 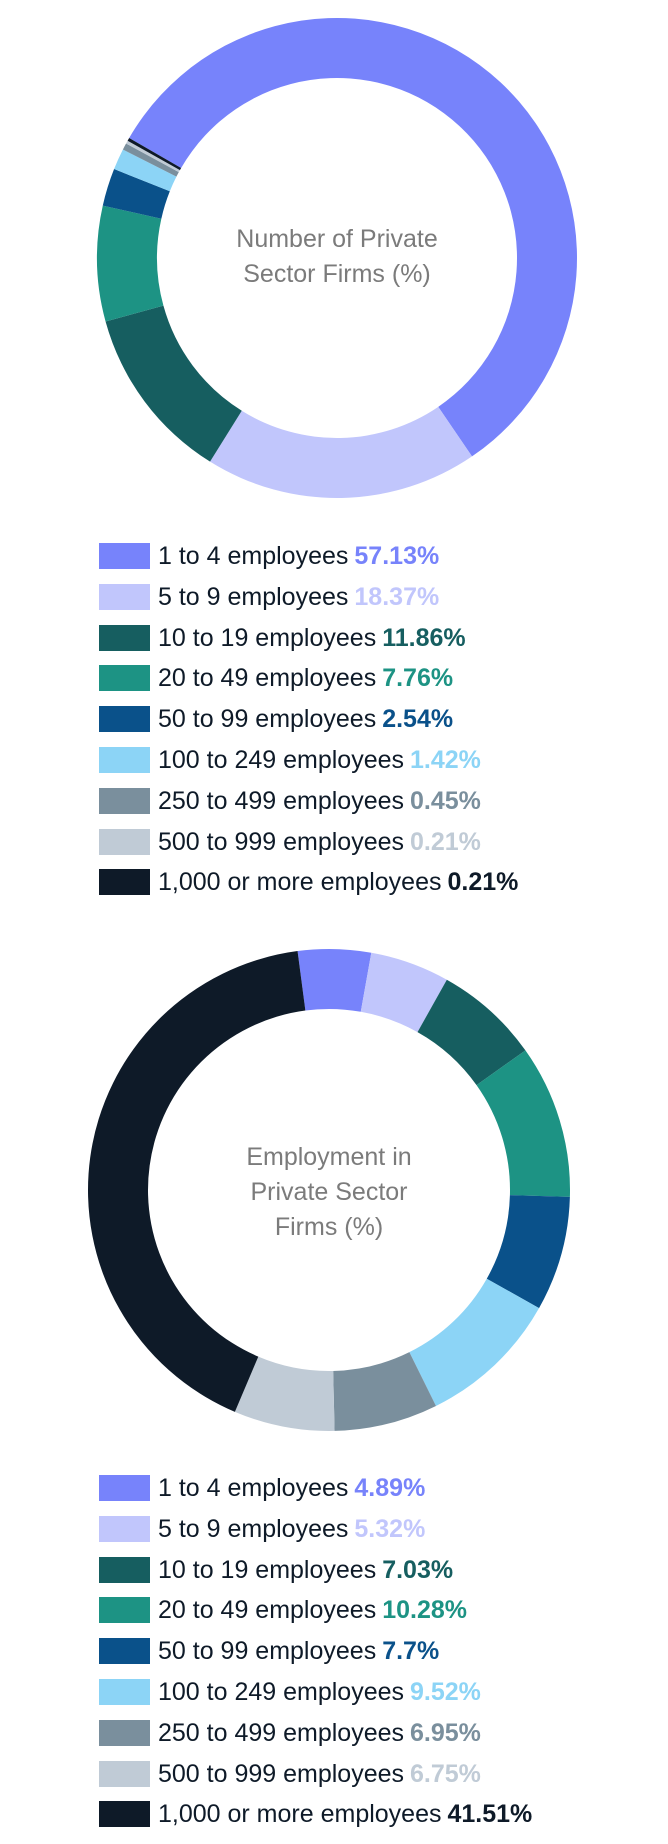 I want to click on legend-value: 6.95%, so click(x=445, y=1732).